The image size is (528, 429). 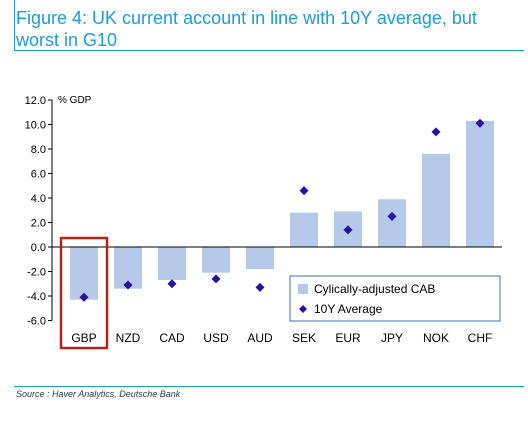 I want to click on y-tick-label: 0.0, so click(x=38, y=248).